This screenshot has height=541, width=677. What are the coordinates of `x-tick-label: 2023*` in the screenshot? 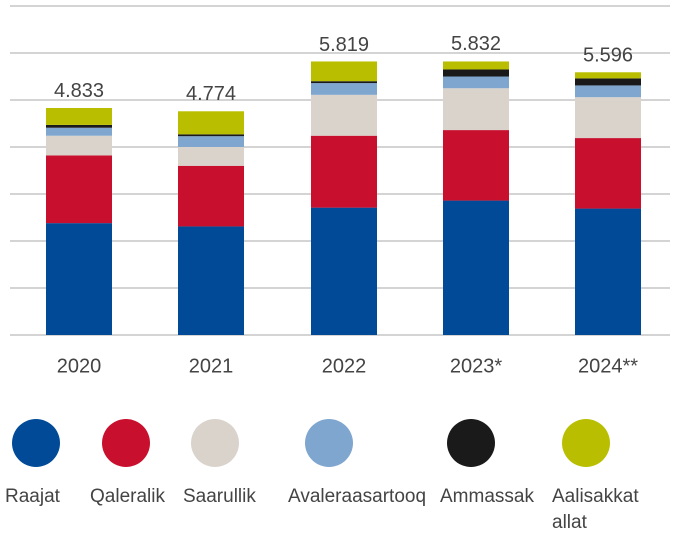 It's located at (476, 366).